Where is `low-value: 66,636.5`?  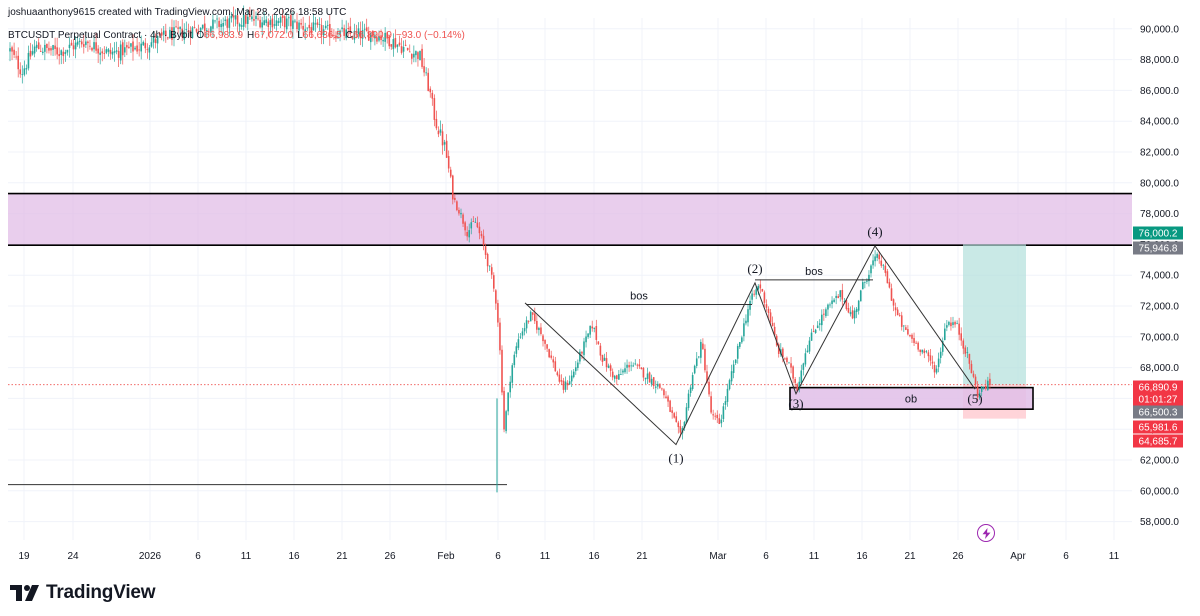 low-value: 66,636.5 is located at coordinates (322, 35).